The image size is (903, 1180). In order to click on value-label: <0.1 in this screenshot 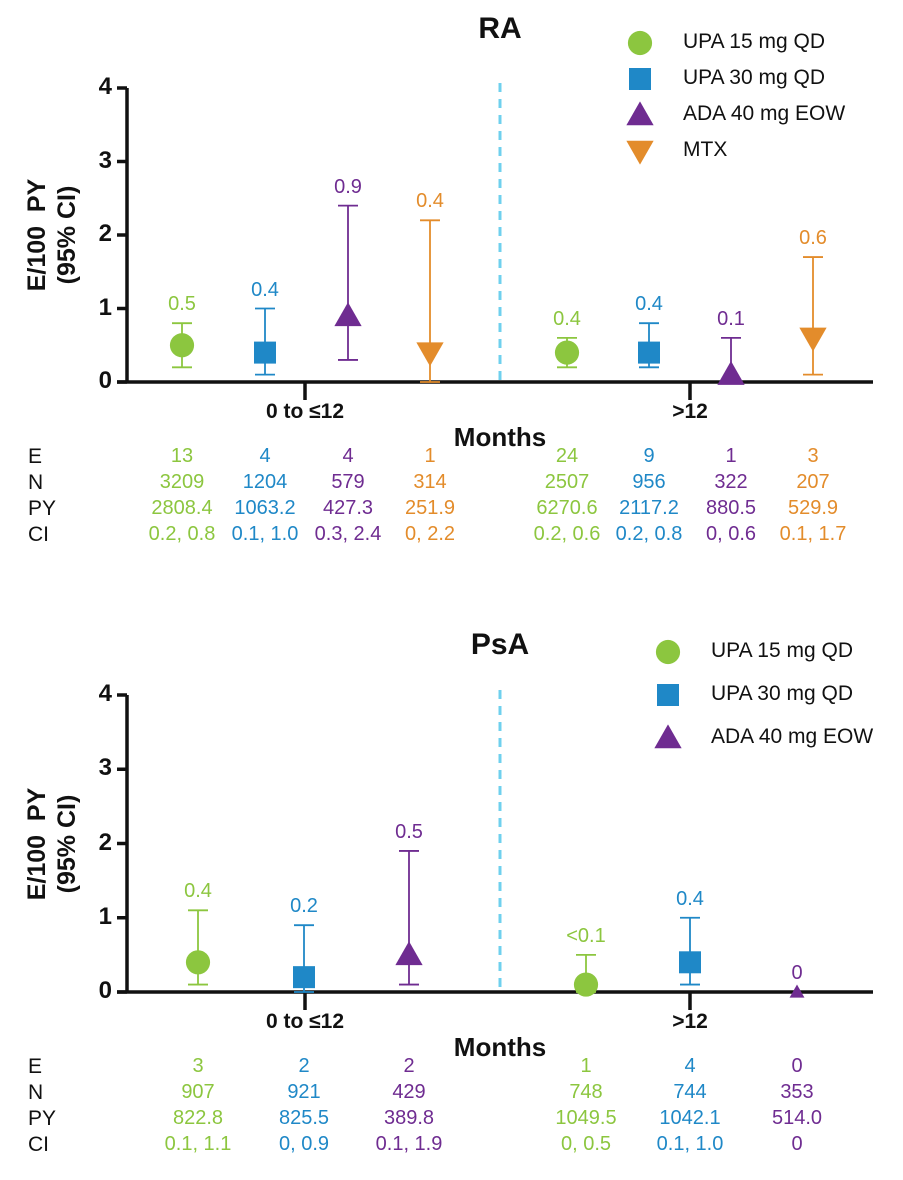, I will do `click(586, 935)`.